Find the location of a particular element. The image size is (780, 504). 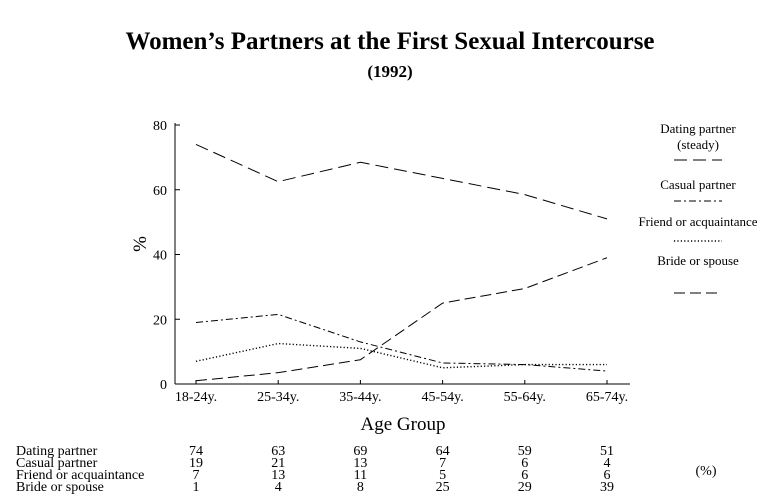

table-cell: 29 is located at coordinates (525, 487).